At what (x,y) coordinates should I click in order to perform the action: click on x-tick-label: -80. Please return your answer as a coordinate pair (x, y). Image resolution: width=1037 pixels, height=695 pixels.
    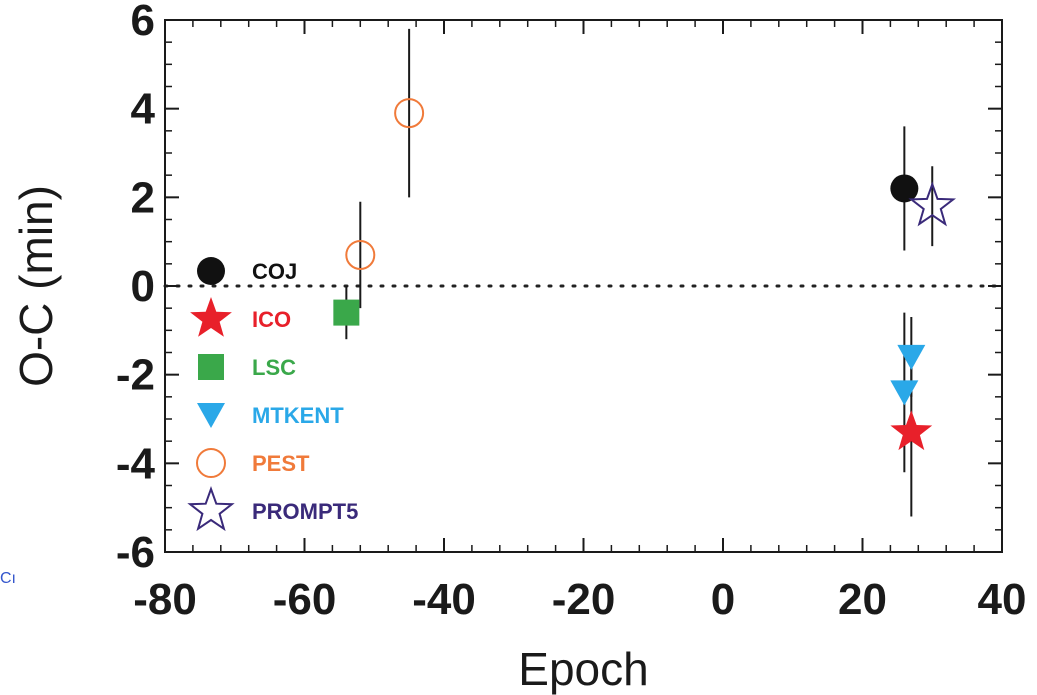
    Looking at the image, I should click on (165, 599).